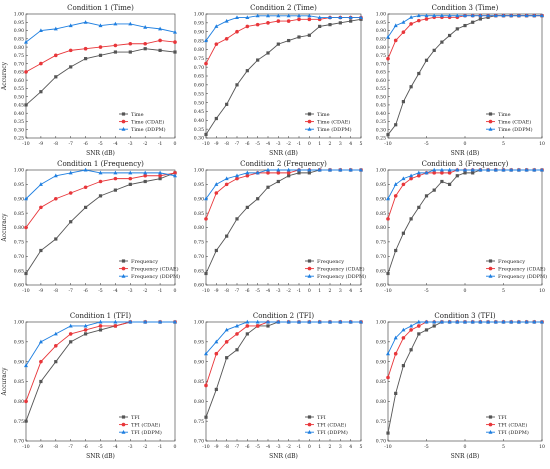  What do you see at coordinates (19, 122) in the screenshot?
I see `y-tick-label: 0.35` at bounding box center [19, 122].